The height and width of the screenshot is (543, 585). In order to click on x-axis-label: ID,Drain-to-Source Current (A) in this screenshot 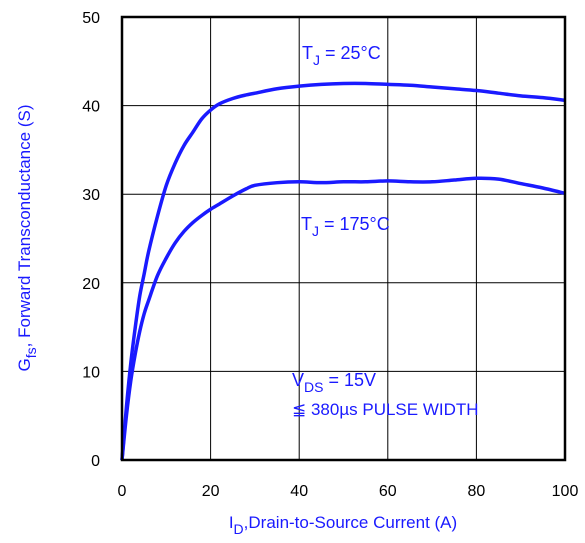, I will do `click(343, 525)`.